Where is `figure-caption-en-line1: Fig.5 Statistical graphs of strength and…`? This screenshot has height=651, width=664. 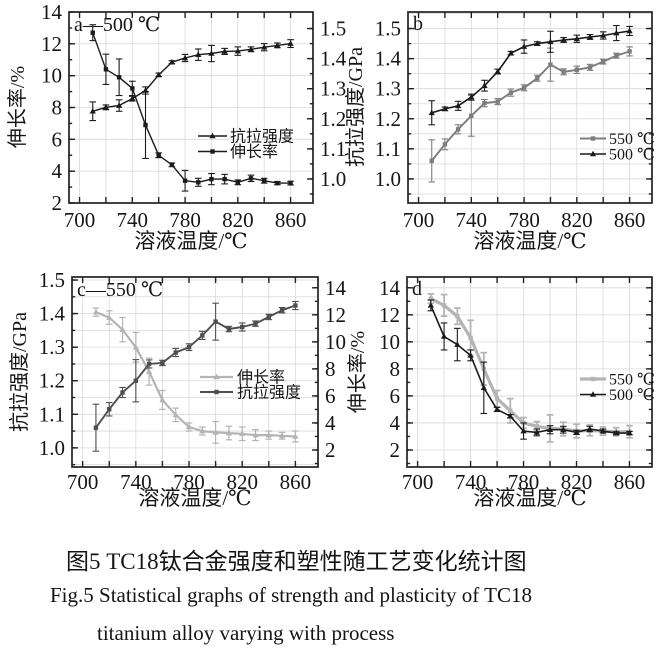 figure-caption-en-line1: Fig.5 Statistical graphs of strength and… is located at coordinates (291, 595).